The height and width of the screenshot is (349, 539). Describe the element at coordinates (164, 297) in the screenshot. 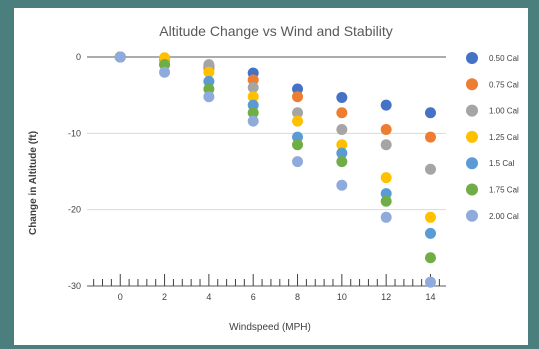

I see `x-tick-label: 2` at that location.